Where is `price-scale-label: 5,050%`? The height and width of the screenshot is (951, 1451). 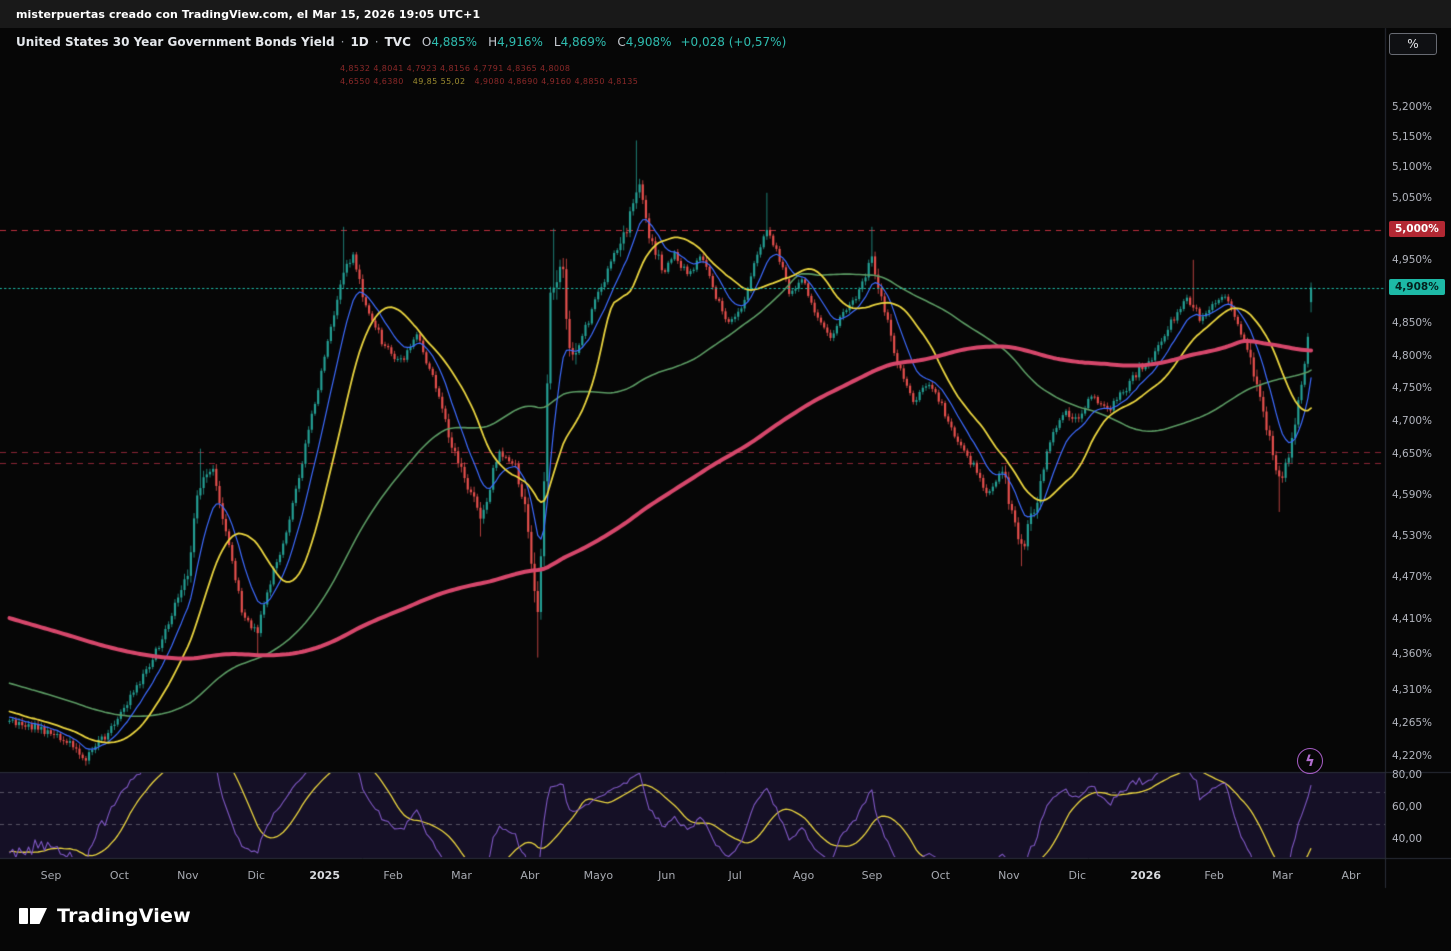
price-scale-label: 5,050% is located at coordinates (1412, 197).